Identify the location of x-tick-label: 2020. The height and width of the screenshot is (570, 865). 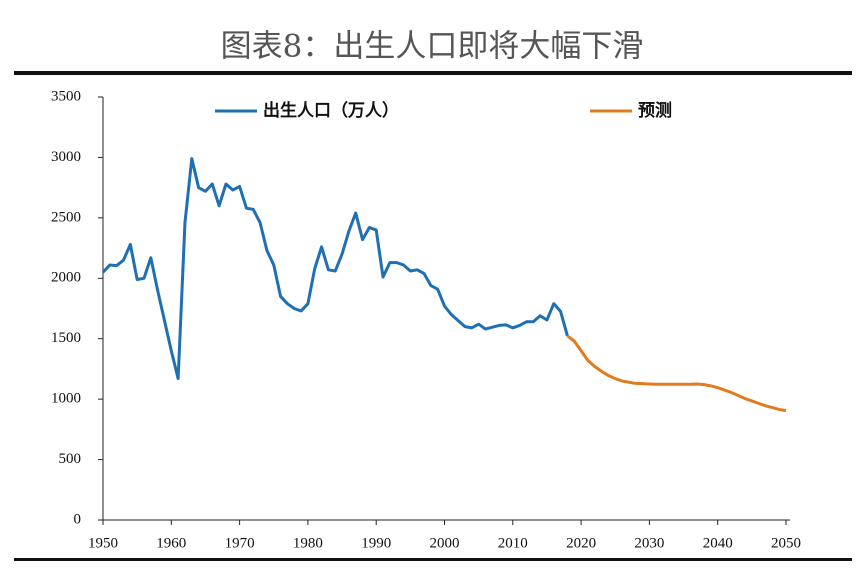
(581, 543).